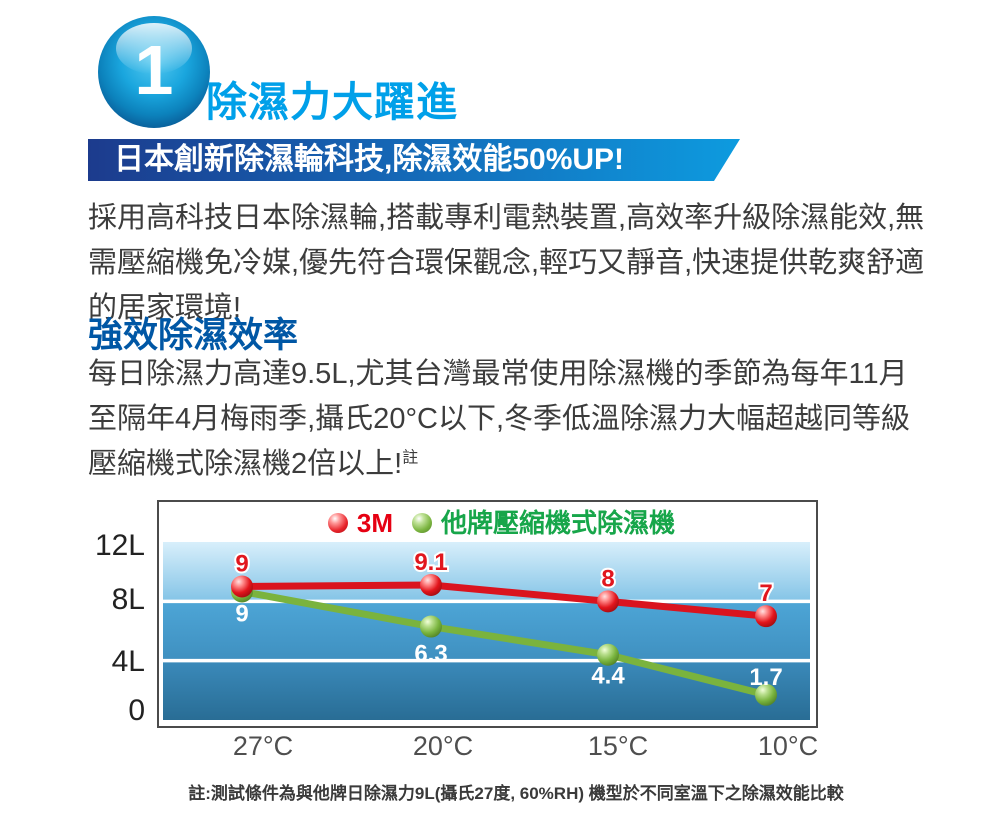 This screenshot has width=1000, height=840. Describe the element at coordinates (422, 523) in the screenshot. I see `legend-marker-other-icon` at that location.